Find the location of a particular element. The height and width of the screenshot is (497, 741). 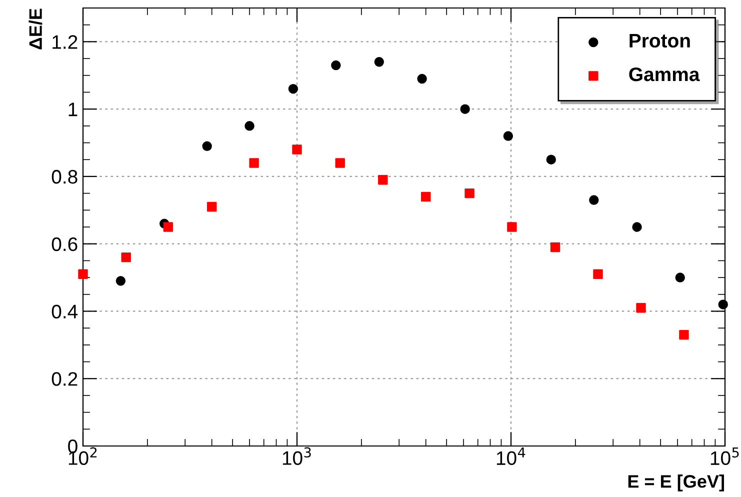

y-tick-label: 0.2 is located at coordinates (65, 379).